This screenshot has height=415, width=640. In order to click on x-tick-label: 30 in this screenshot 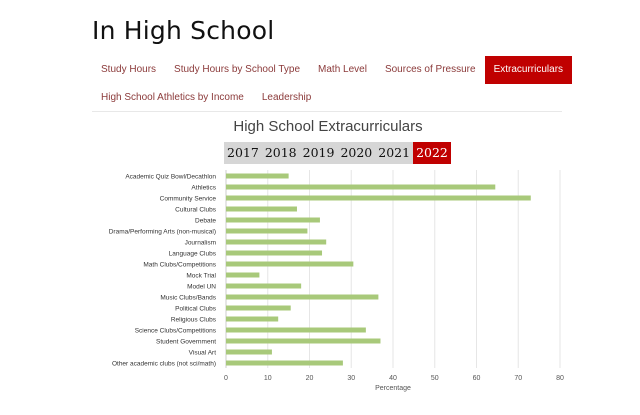, I will do `click(351, 378)`.